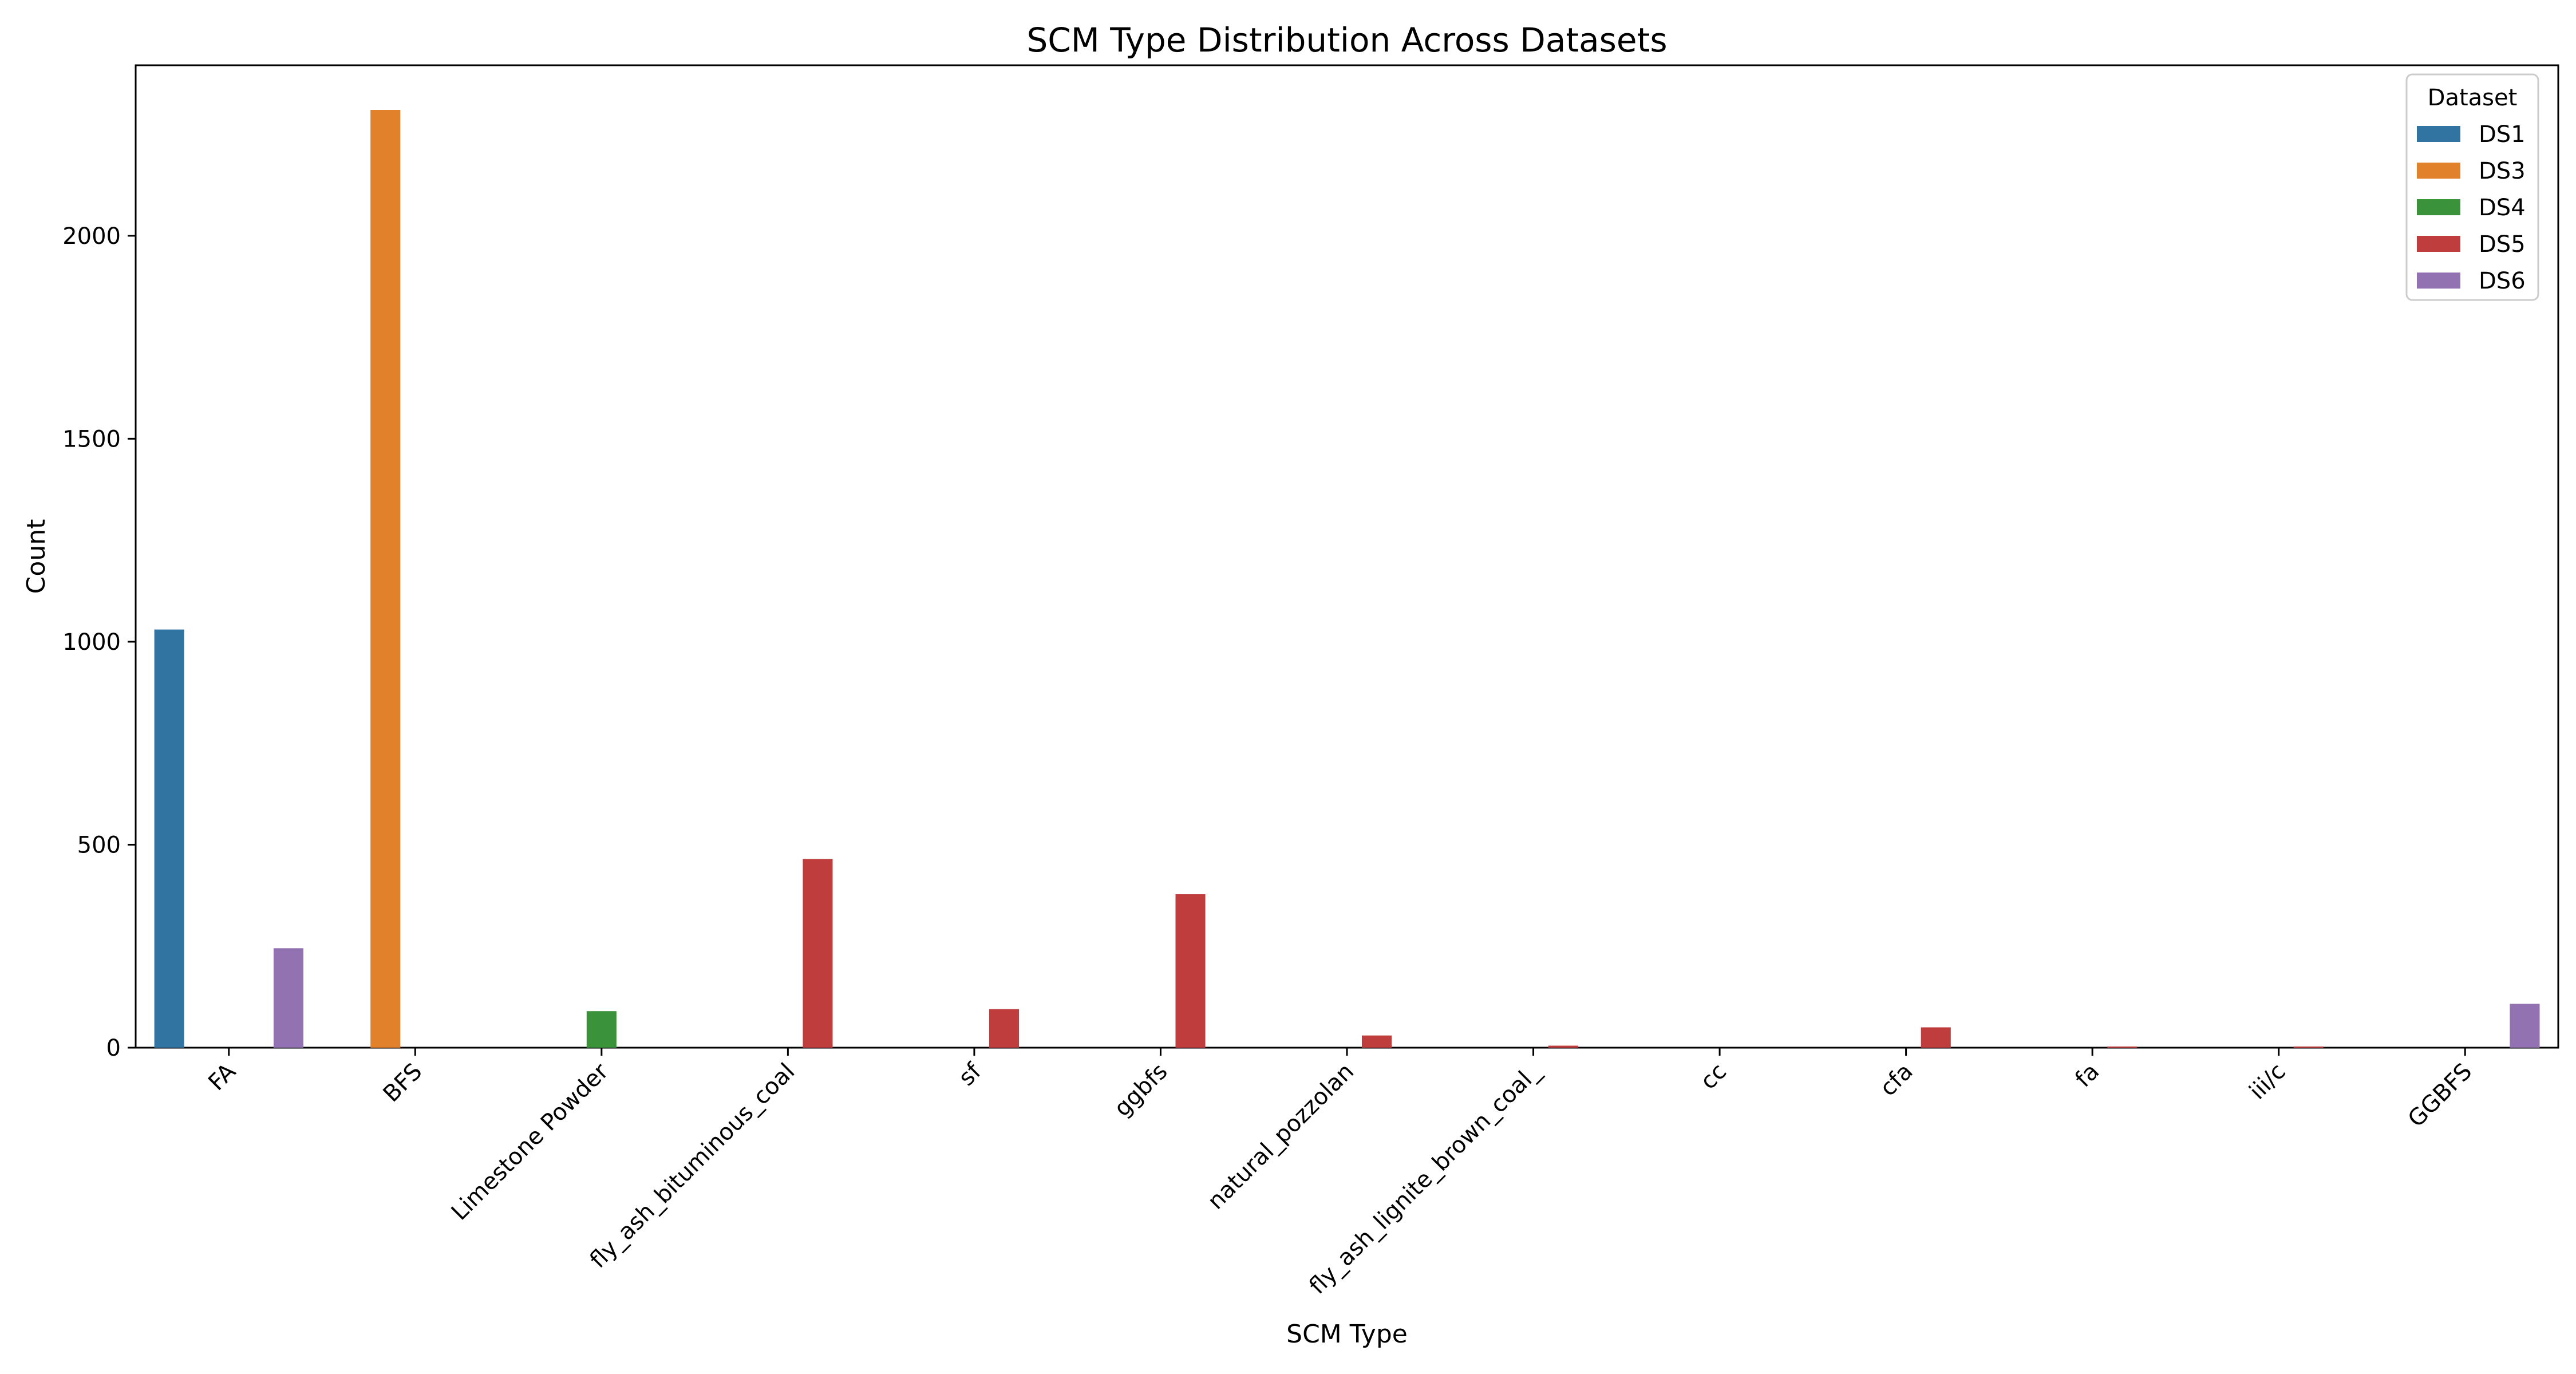 Image resolution: width=2576 pixels, height=1374 pixels. Describe the element at coordinates (2502, 281) in the screenshot. I see `legend-label-ds6: DS6` at that location.